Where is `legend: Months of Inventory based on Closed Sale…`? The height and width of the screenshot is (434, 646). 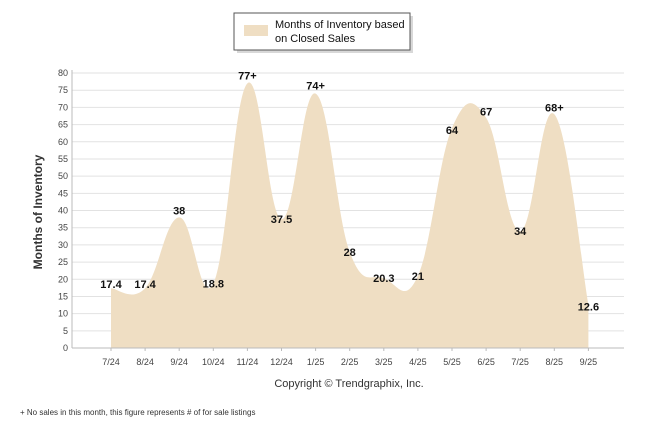
legend: Months of Inventory based on Closed Sale… is located at coordinates (323, 32).